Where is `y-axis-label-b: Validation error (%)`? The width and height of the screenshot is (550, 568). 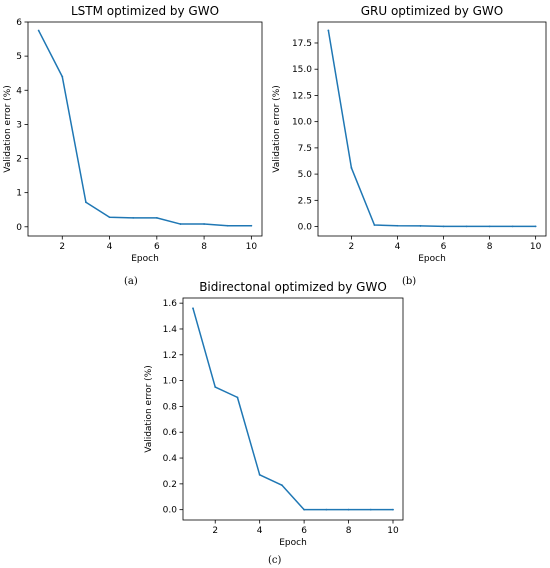 y-axis-label-b: Validation error (%) is located at coordinates (277, 129).